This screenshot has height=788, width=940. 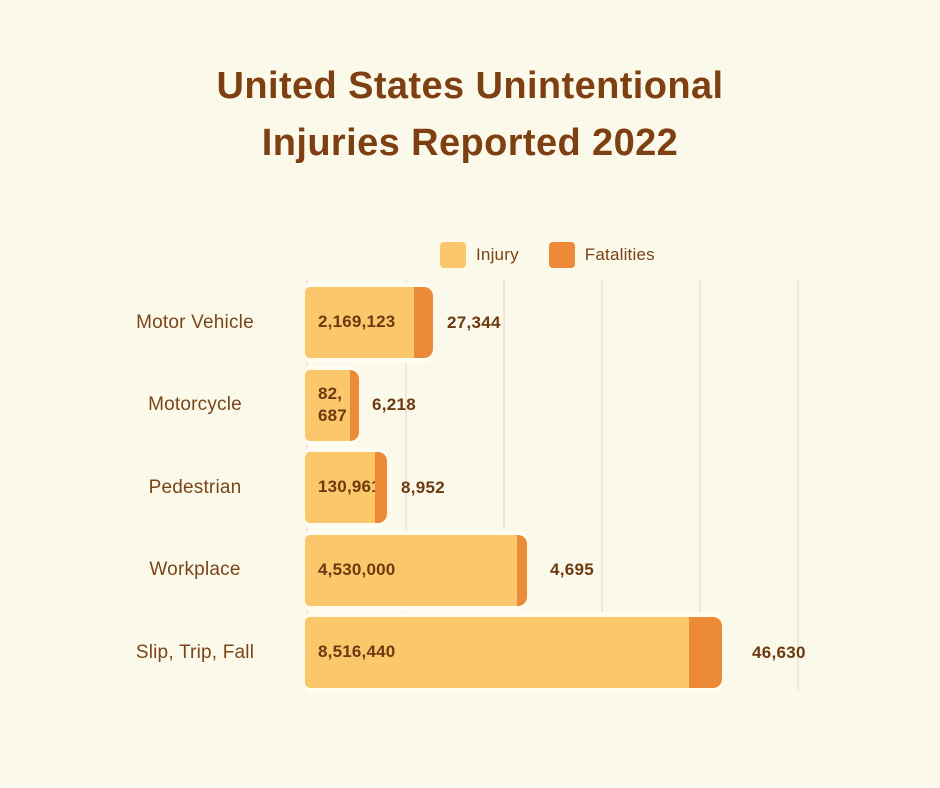 What do you see at coordinates (195, 487) in the screenshot?
I see `category-label: Pedestrian` at bounding box center [195, 487].